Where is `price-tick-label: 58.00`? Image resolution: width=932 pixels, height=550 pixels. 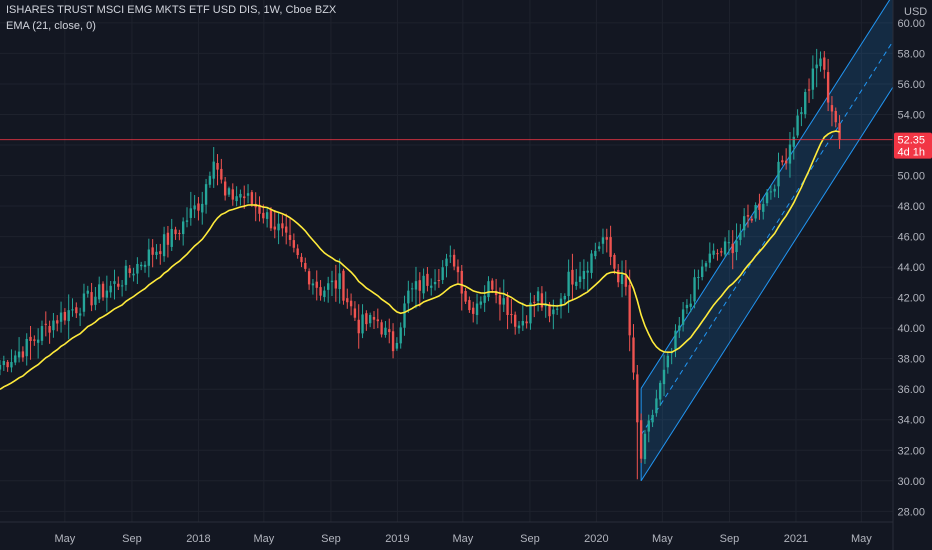
price-tick-label: 58.00 is located at coordinates (911, 54).